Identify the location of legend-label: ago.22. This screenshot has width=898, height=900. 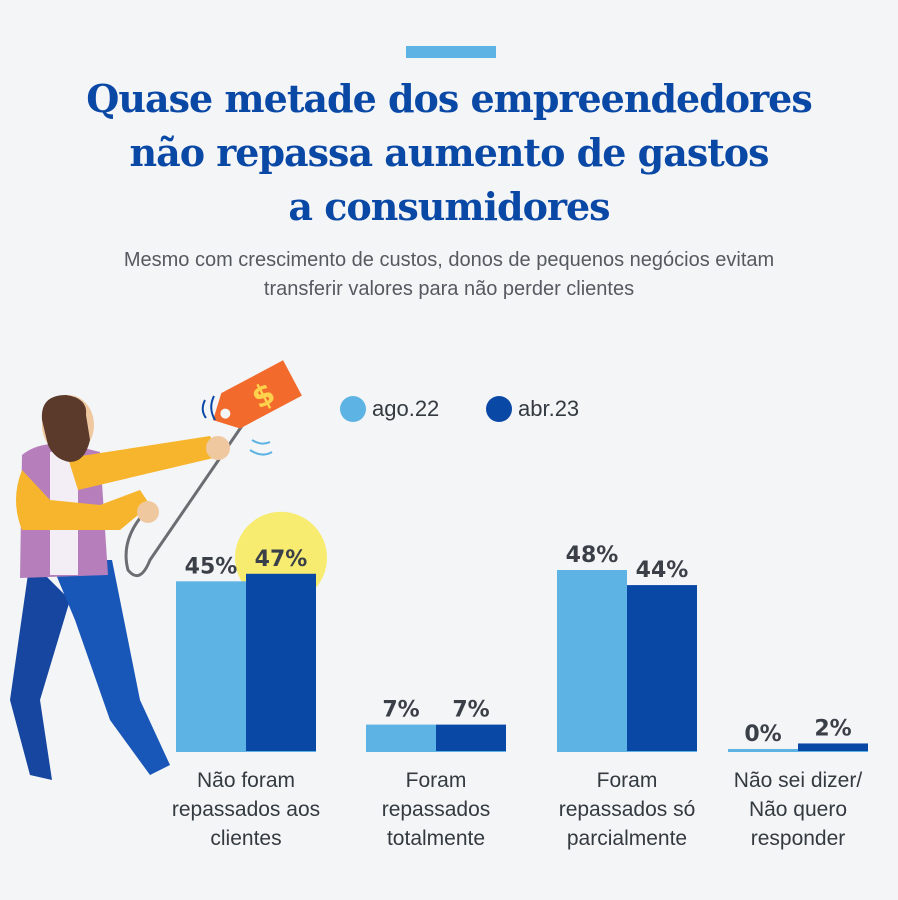
(406, 408).